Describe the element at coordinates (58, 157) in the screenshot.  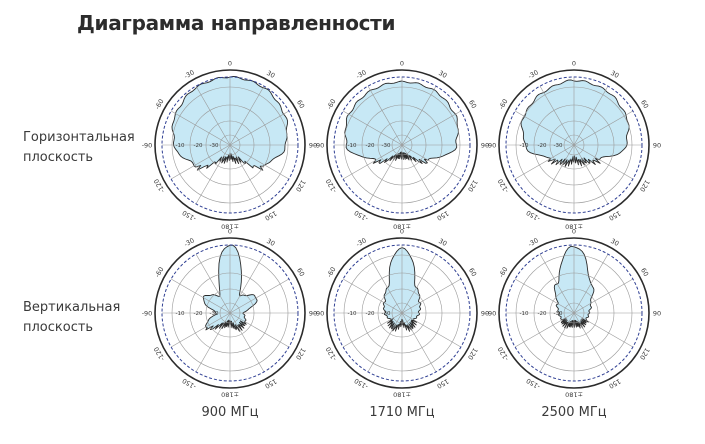
I see `row-label-horizontal-line2: плоскость` at that location.